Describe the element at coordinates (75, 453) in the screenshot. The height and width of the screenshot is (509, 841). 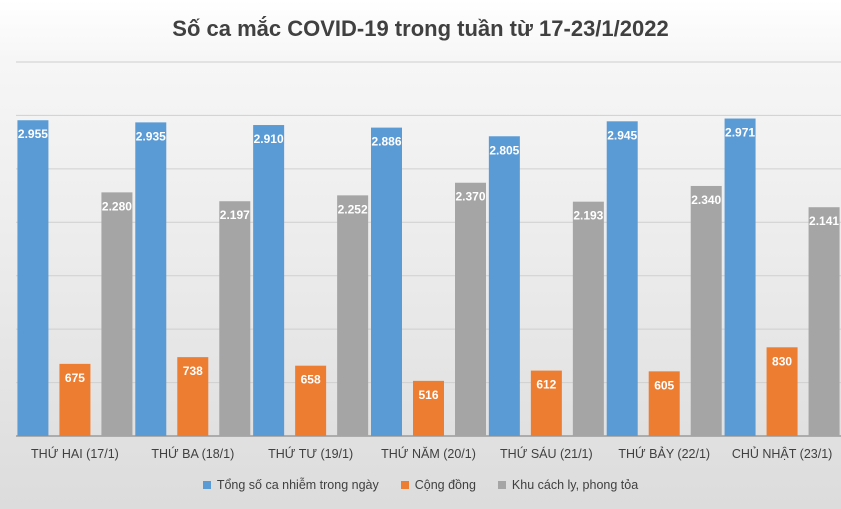
I see `x-tick-label: THỨ HAI (17/1)` at that location.